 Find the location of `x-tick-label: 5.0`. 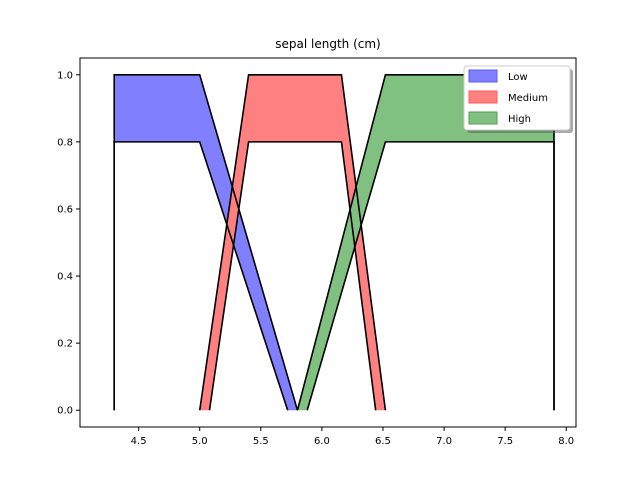

x-tick-label: 5.0 is located at coordinates (200, 441).